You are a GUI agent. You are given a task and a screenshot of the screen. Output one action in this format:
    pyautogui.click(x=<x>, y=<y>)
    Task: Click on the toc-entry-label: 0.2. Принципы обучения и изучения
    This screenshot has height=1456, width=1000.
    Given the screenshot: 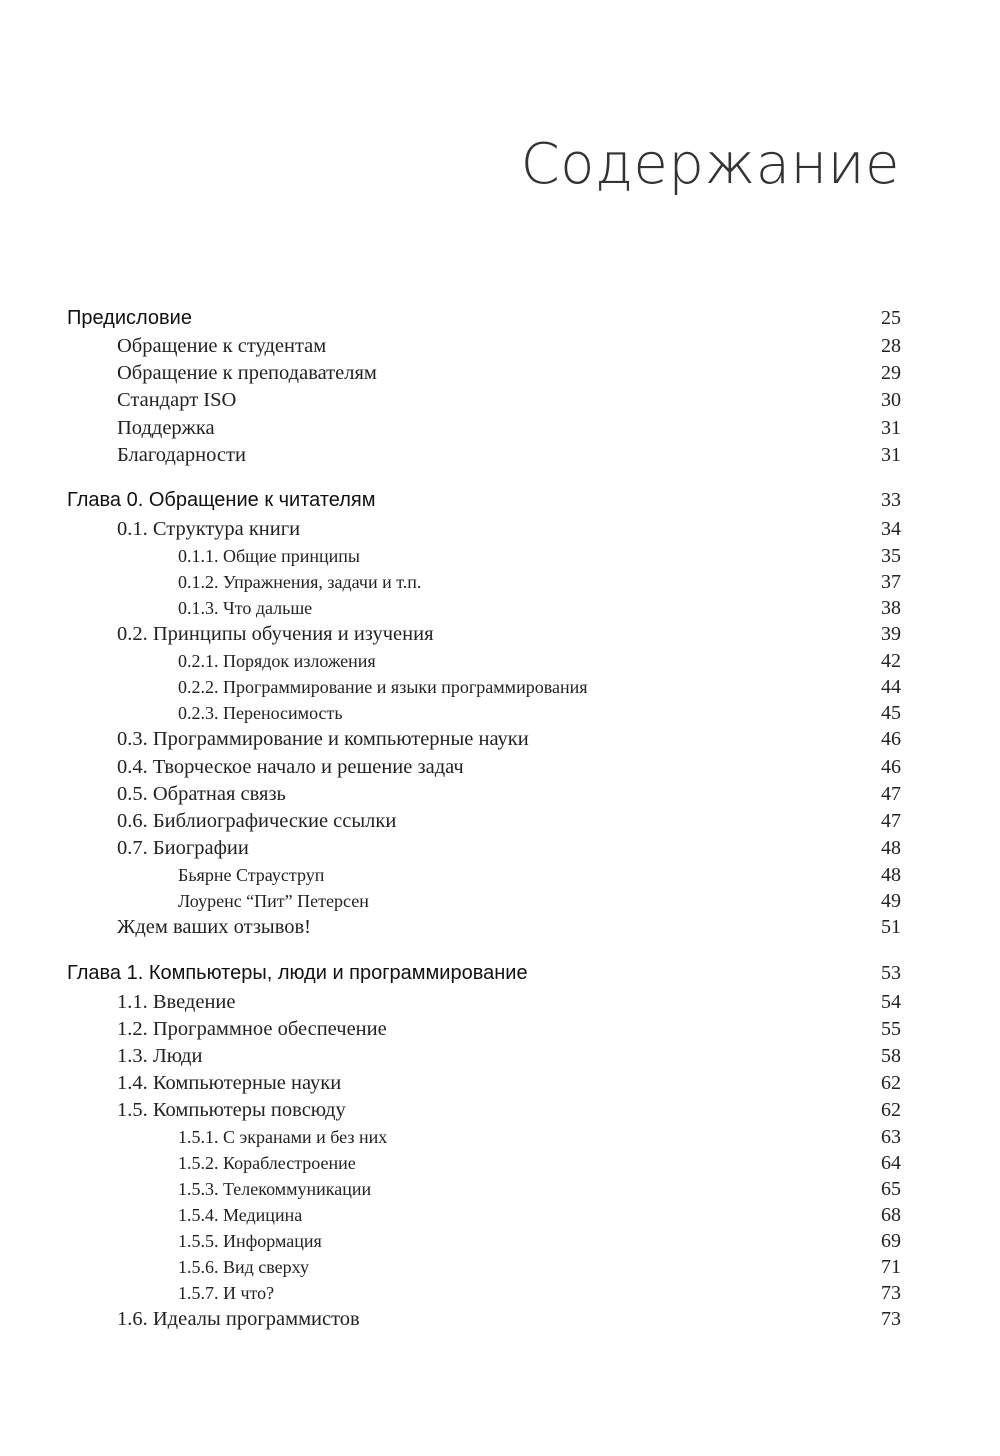 What is the action you would take?
    pyautogui.click(x=275, y=634)
    